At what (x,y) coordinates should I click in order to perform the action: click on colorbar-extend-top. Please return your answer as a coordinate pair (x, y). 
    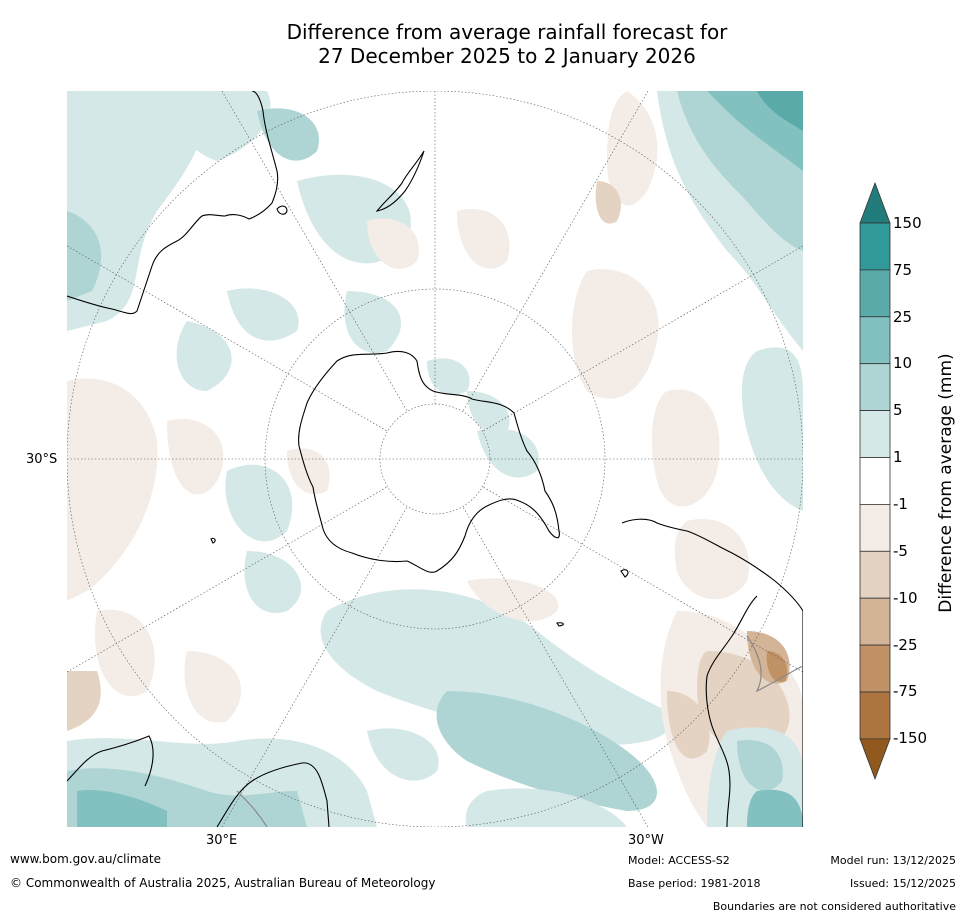
    Looking at the image, I should click on (875, 202).